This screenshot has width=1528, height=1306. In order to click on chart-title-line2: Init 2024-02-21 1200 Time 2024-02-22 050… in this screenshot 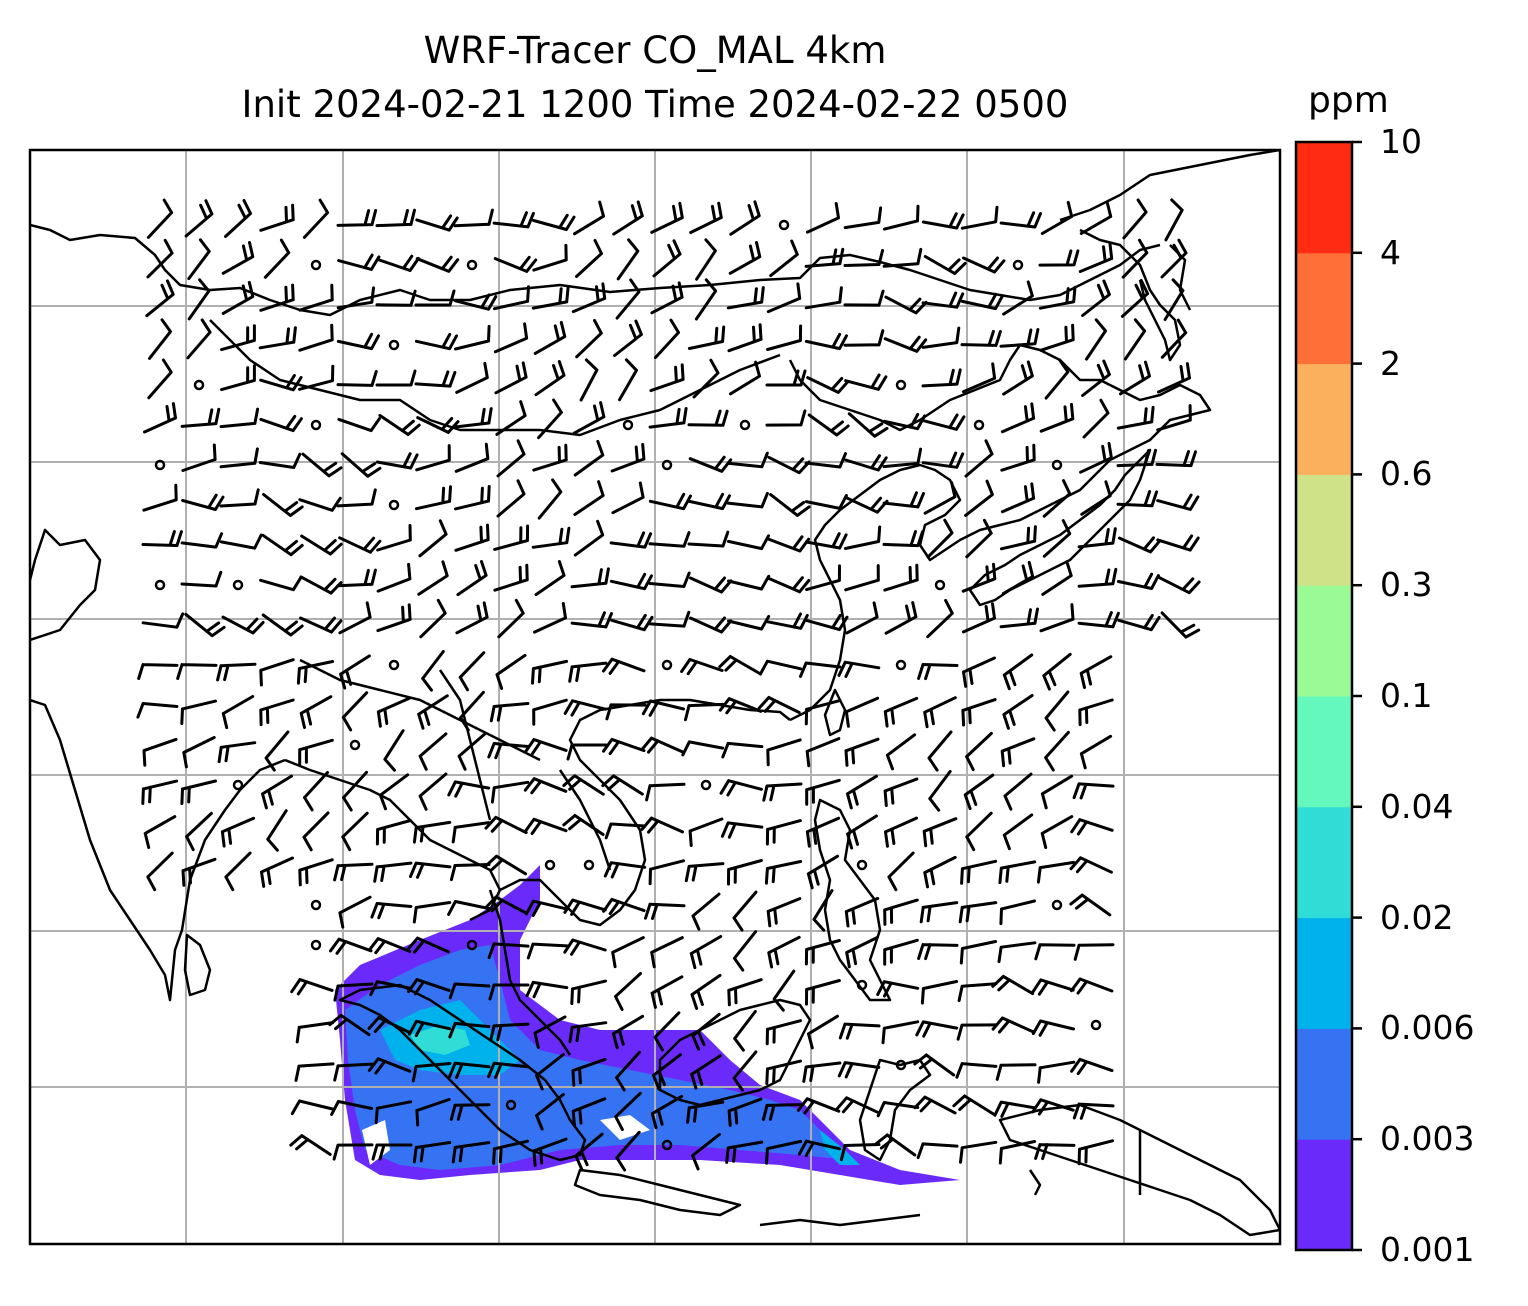, I will do `click(655, 104)`.